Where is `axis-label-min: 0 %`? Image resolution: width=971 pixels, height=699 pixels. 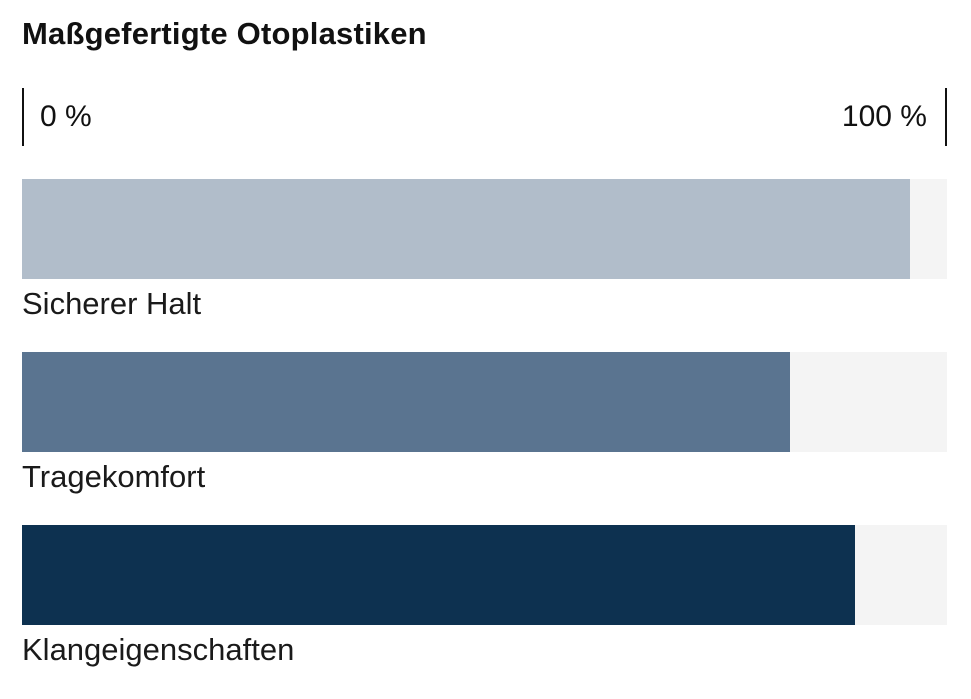
axis-label-min: 0 % is located at coordinates (66, 116).